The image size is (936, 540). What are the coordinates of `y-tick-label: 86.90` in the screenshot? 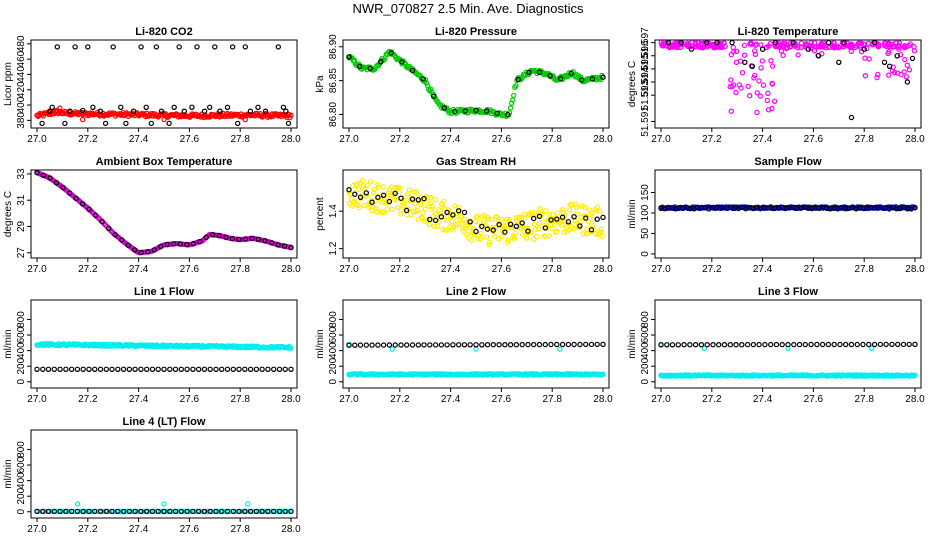 It's located at (333, 46).